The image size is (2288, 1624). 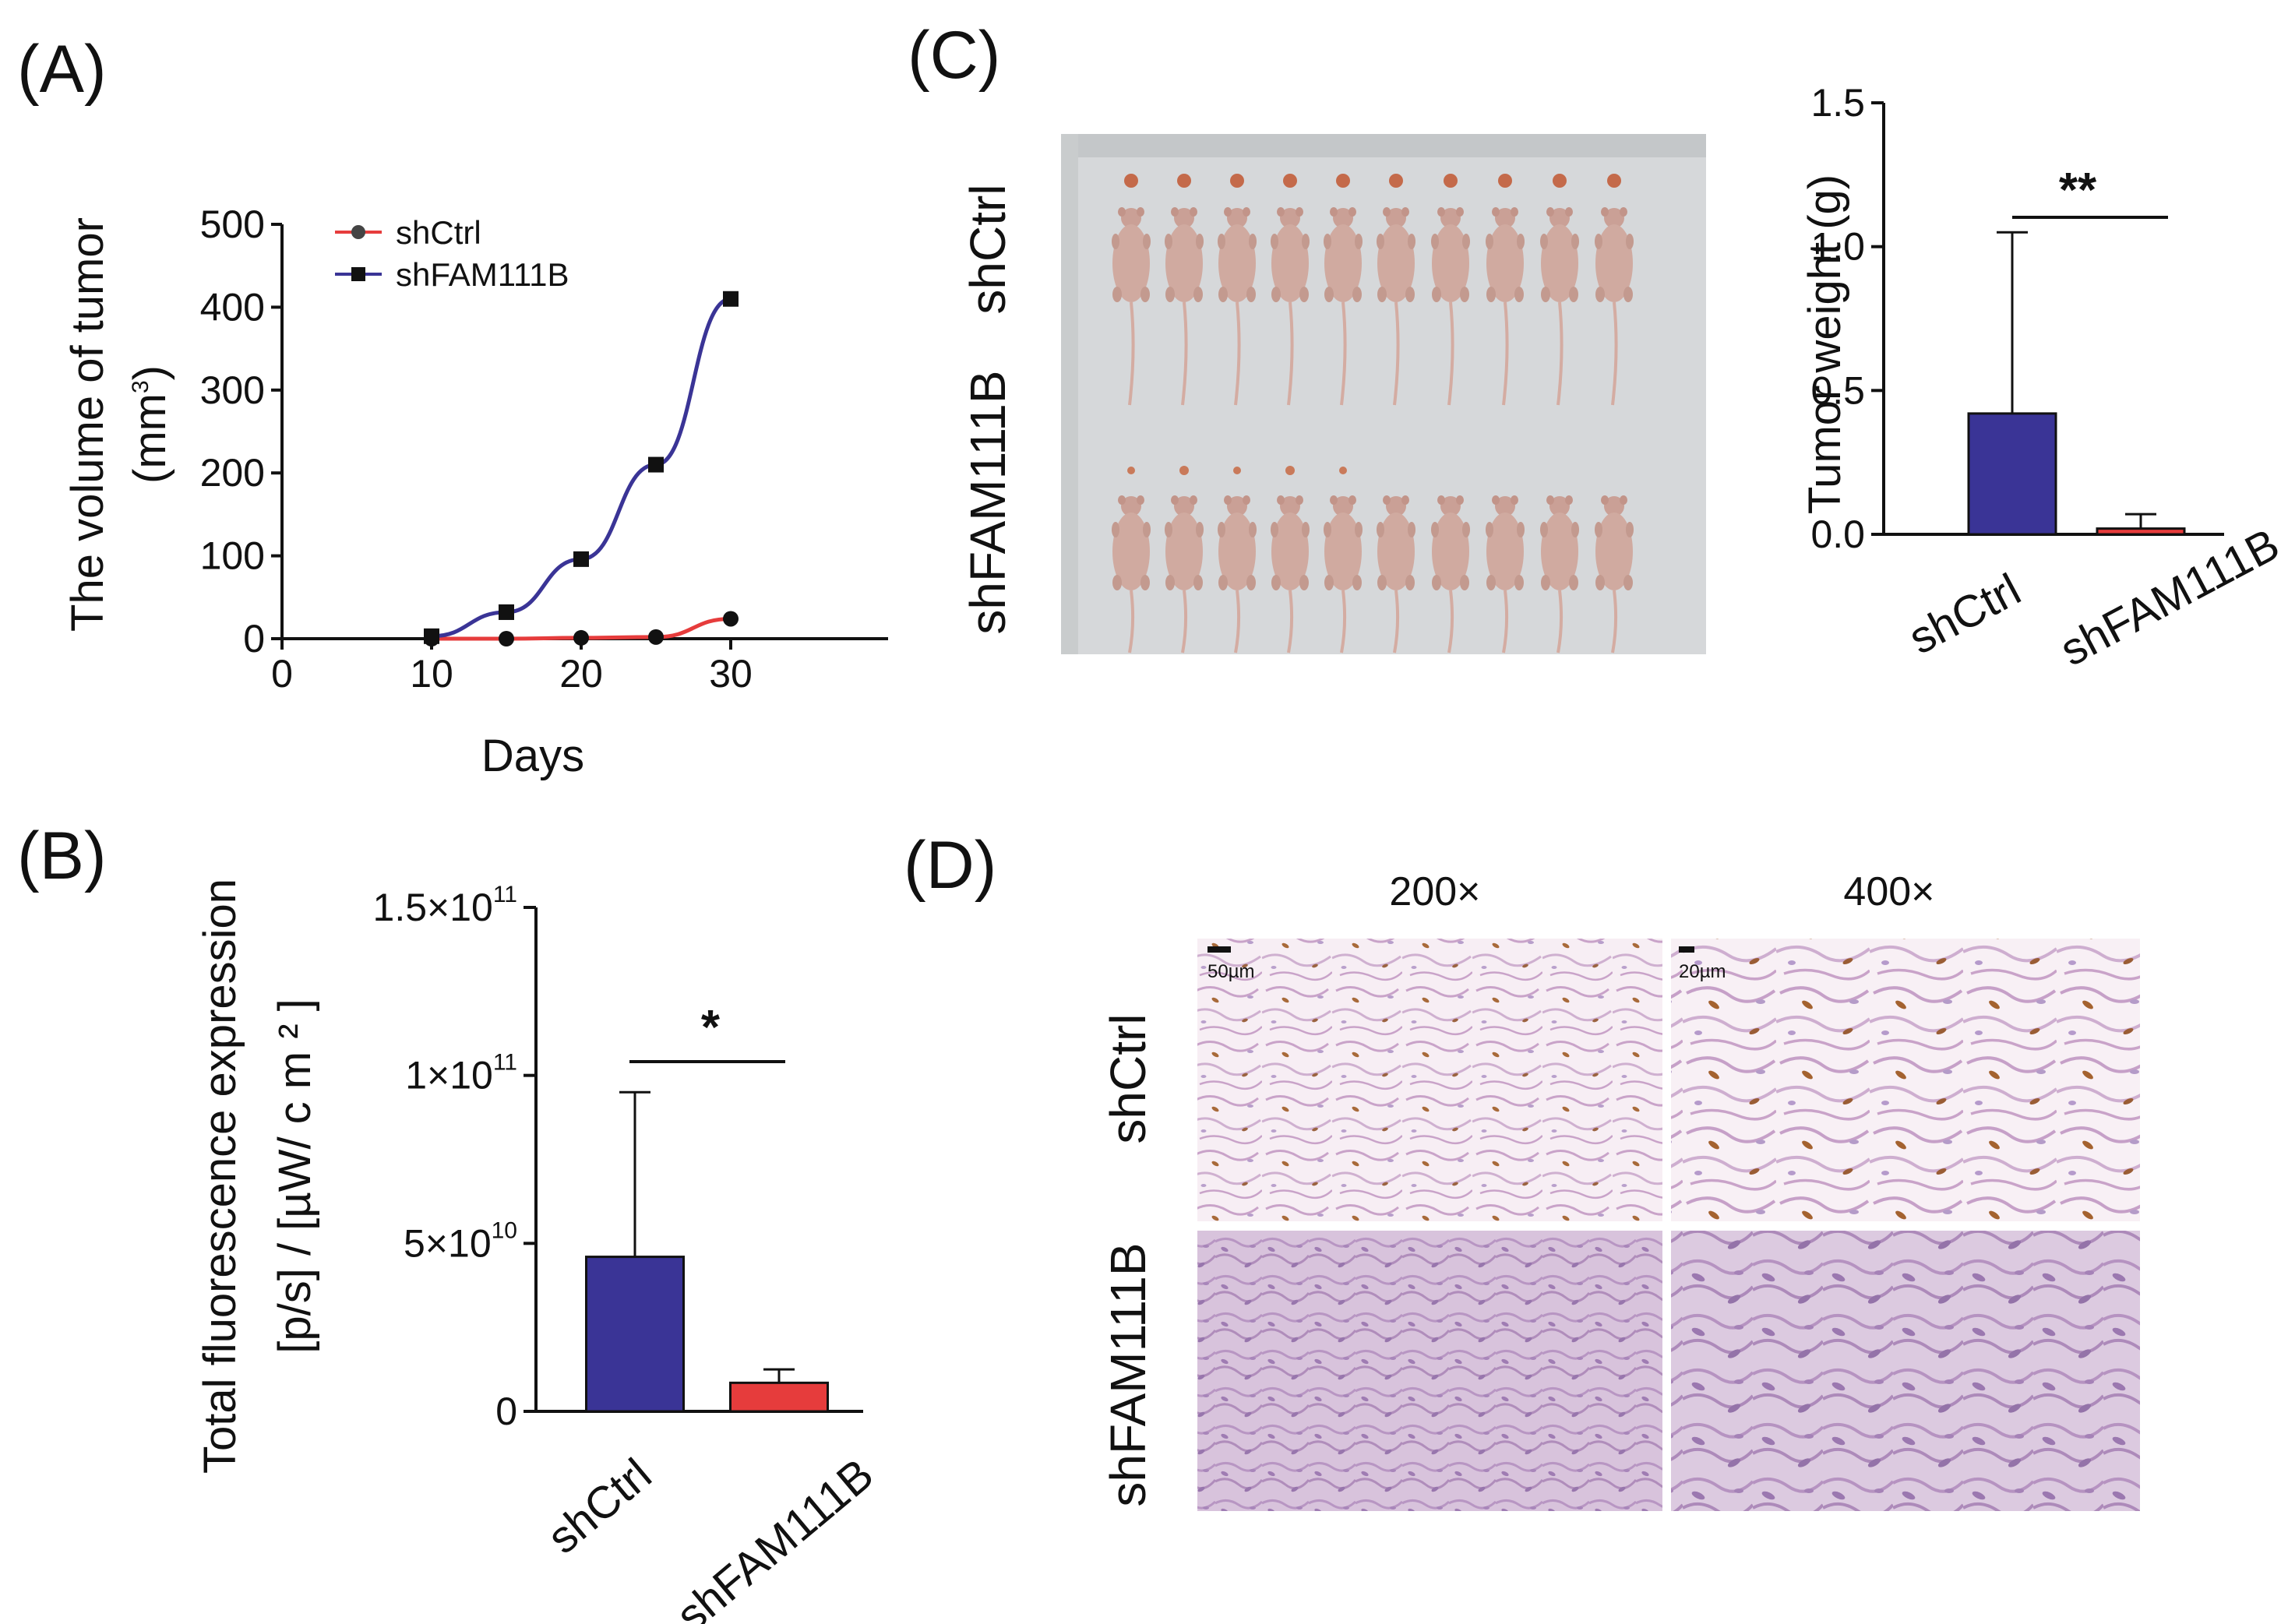 What do you see at coordinates (731, 674) in the screenshot?
I see `panel-a-xtick: 30` at bounding box center [731, 674].